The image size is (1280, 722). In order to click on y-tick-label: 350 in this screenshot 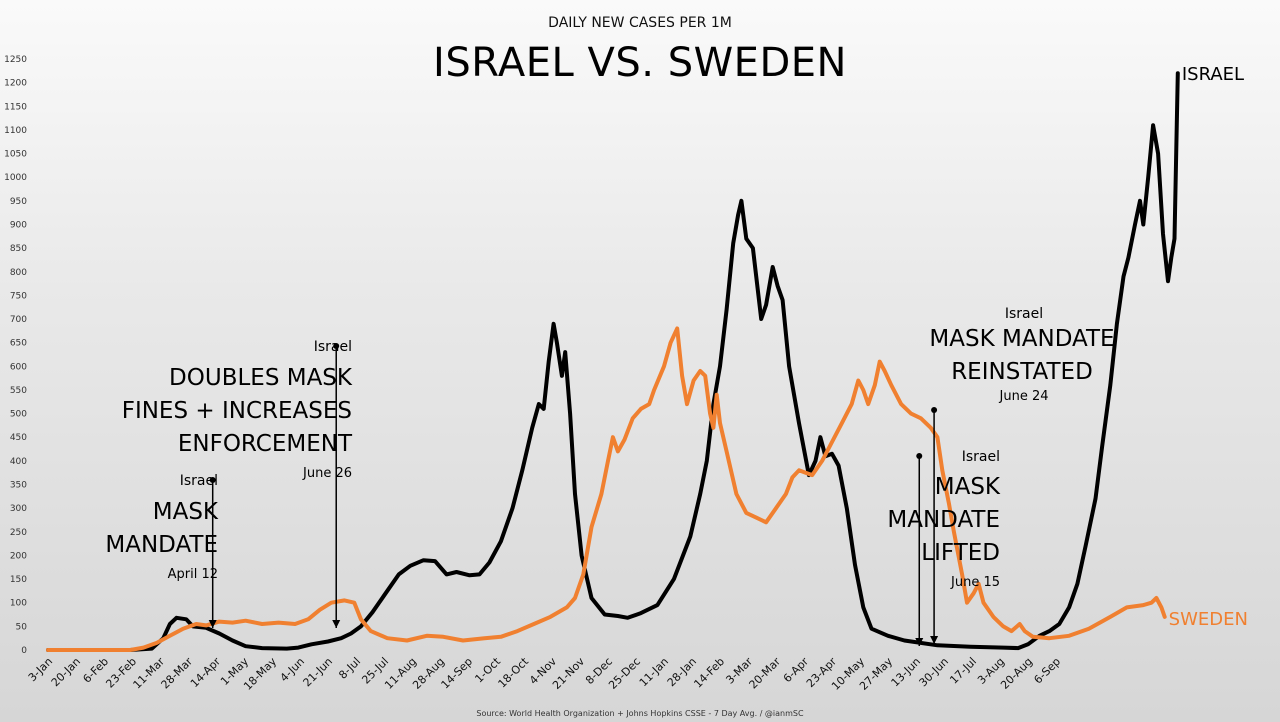, I will do `click(18, 486)`.